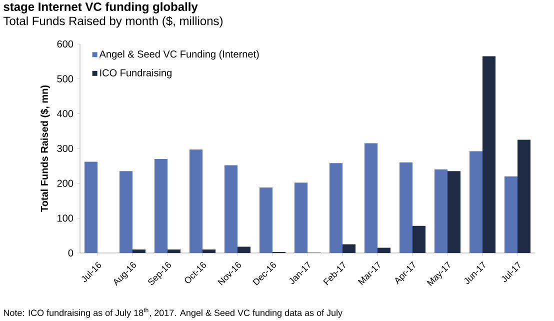 This screenshot has width=554, height=321. Describe the element at coordinates (101, 8) in the screenshot. I see `chart-title: stage Internet VC funding globally` at that location.